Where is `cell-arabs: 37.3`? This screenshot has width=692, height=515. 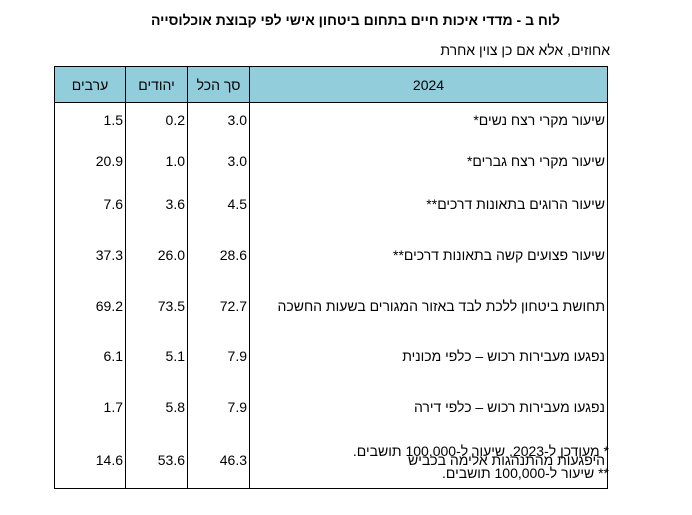
cell-arabs: 37.3 is located at coordinates (90, 263).